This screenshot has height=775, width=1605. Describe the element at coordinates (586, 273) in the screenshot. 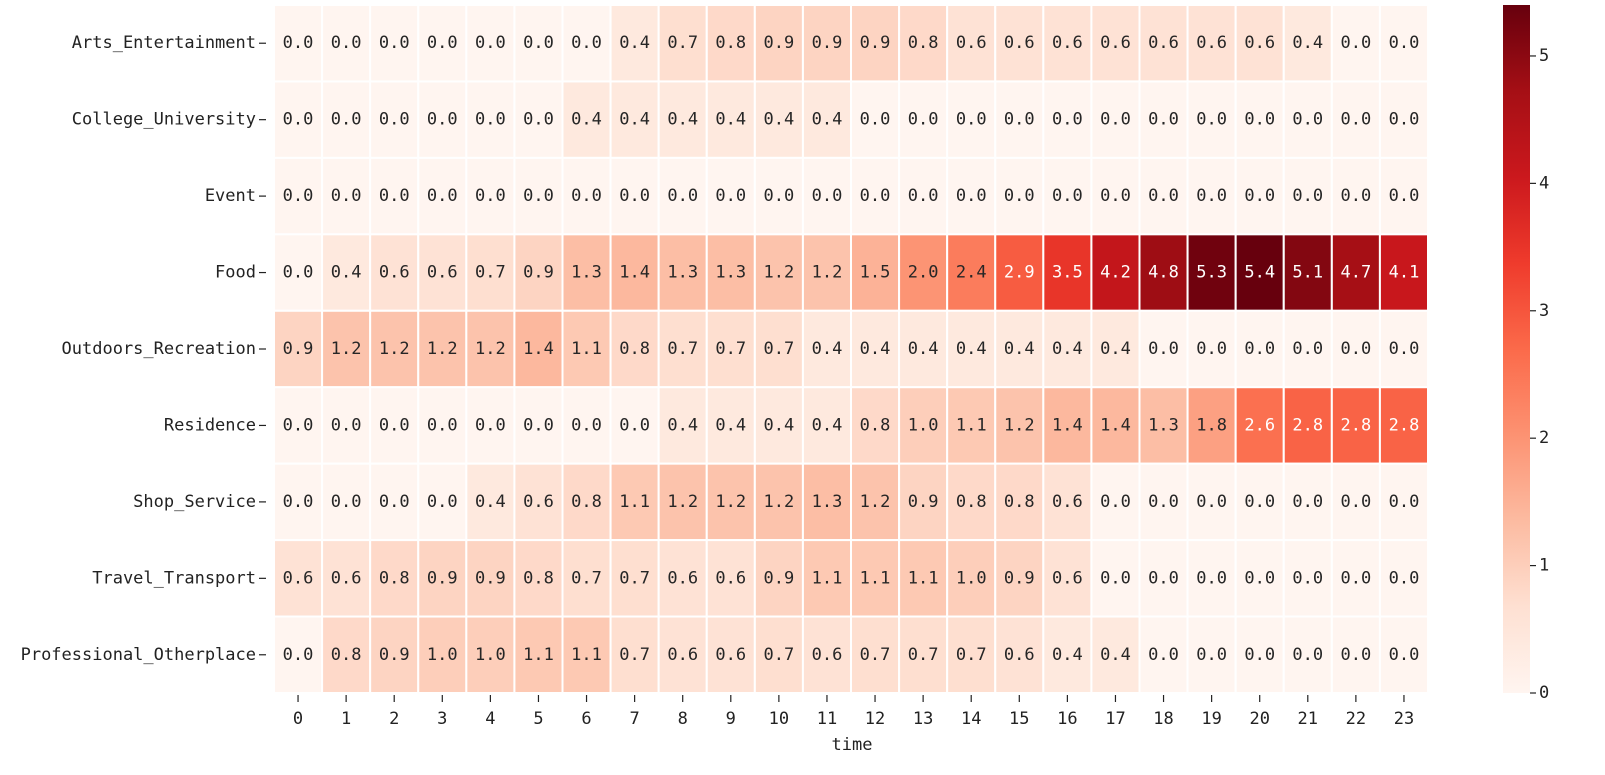

I see `value-label: 1.3` at that location.